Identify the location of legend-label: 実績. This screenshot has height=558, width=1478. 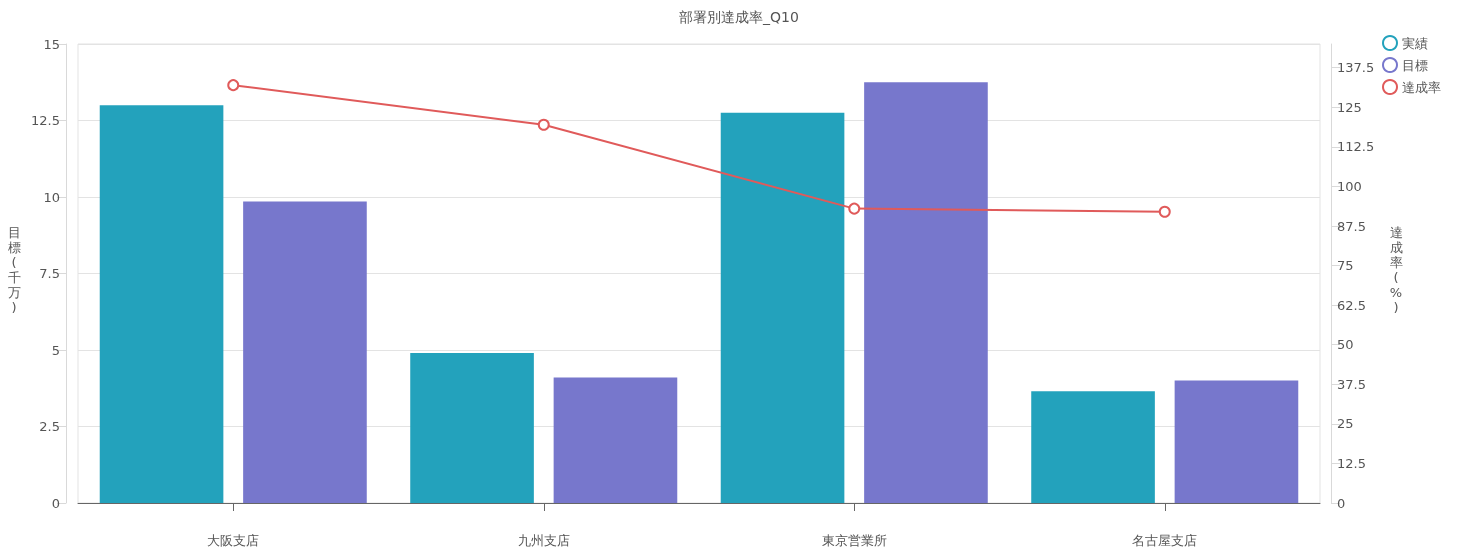
(1415, 43).